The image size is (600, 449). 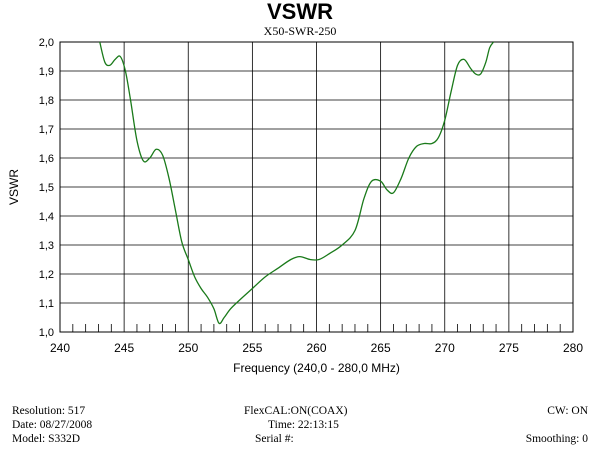 What do you see at coordinates (46, 43) in the screenshot?
I see `y-tick-label: 2,0` at bounding box center [46, 43].